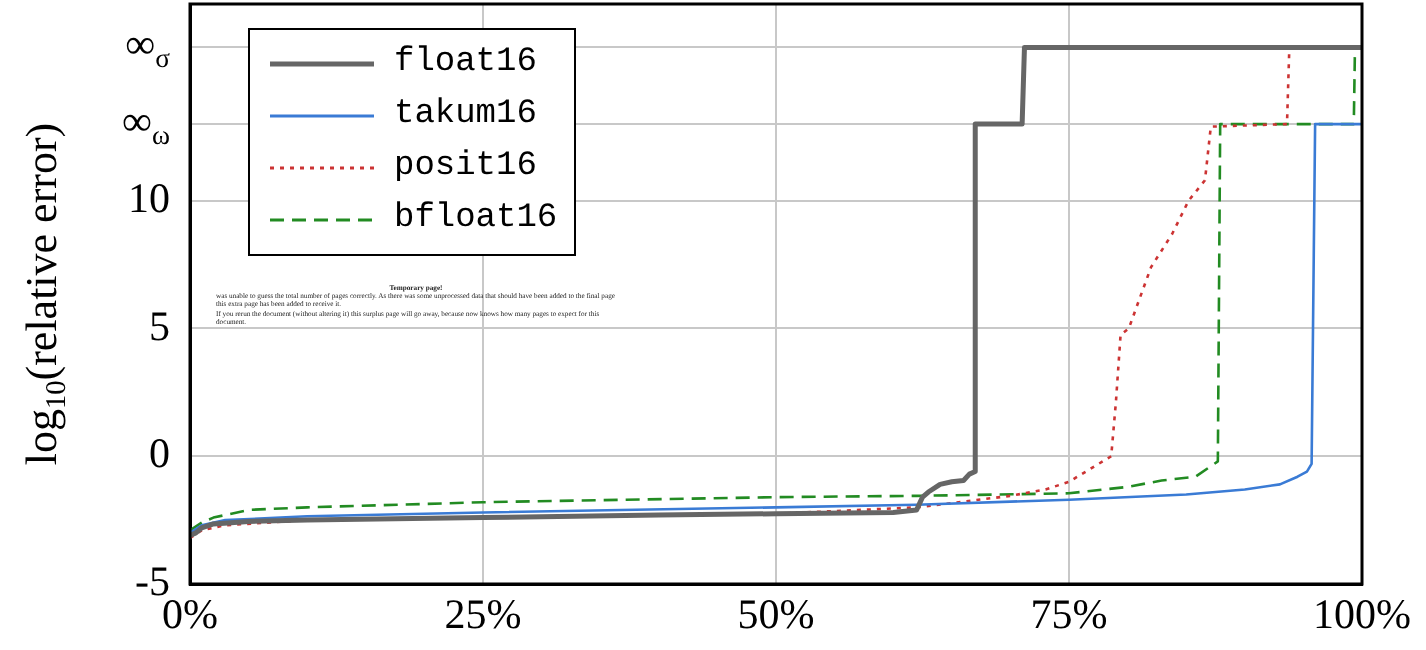 This screenshot has width=1426, height=650. What do you see at coordinates (159, 453) in the screenshot?
I see `y-tick-label: 0` at bounding box center [159, 453].